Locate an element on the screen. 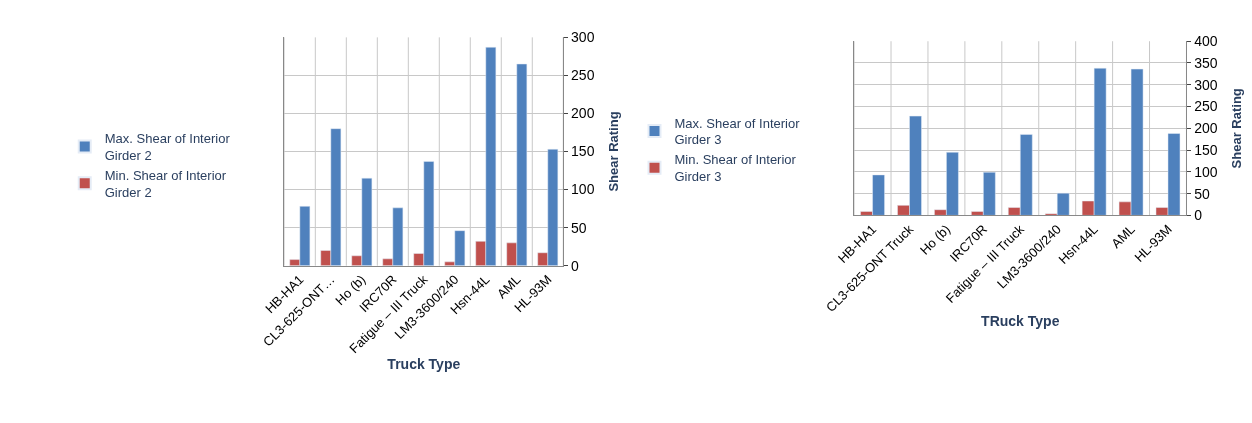  y-tick-label: 400 is located at coordinates (1206, 41).